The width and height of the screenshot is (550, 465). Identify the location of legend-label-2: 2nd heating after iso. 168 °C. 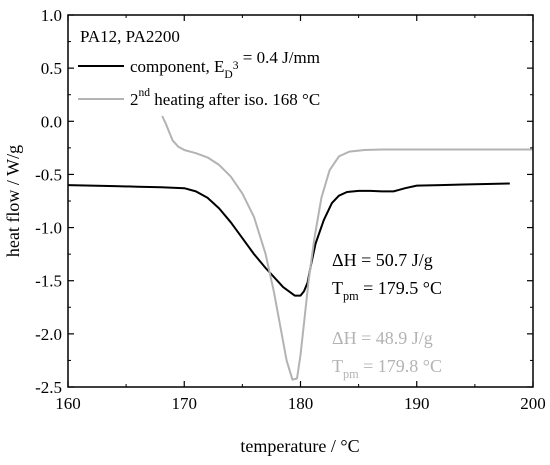
(225, 97).